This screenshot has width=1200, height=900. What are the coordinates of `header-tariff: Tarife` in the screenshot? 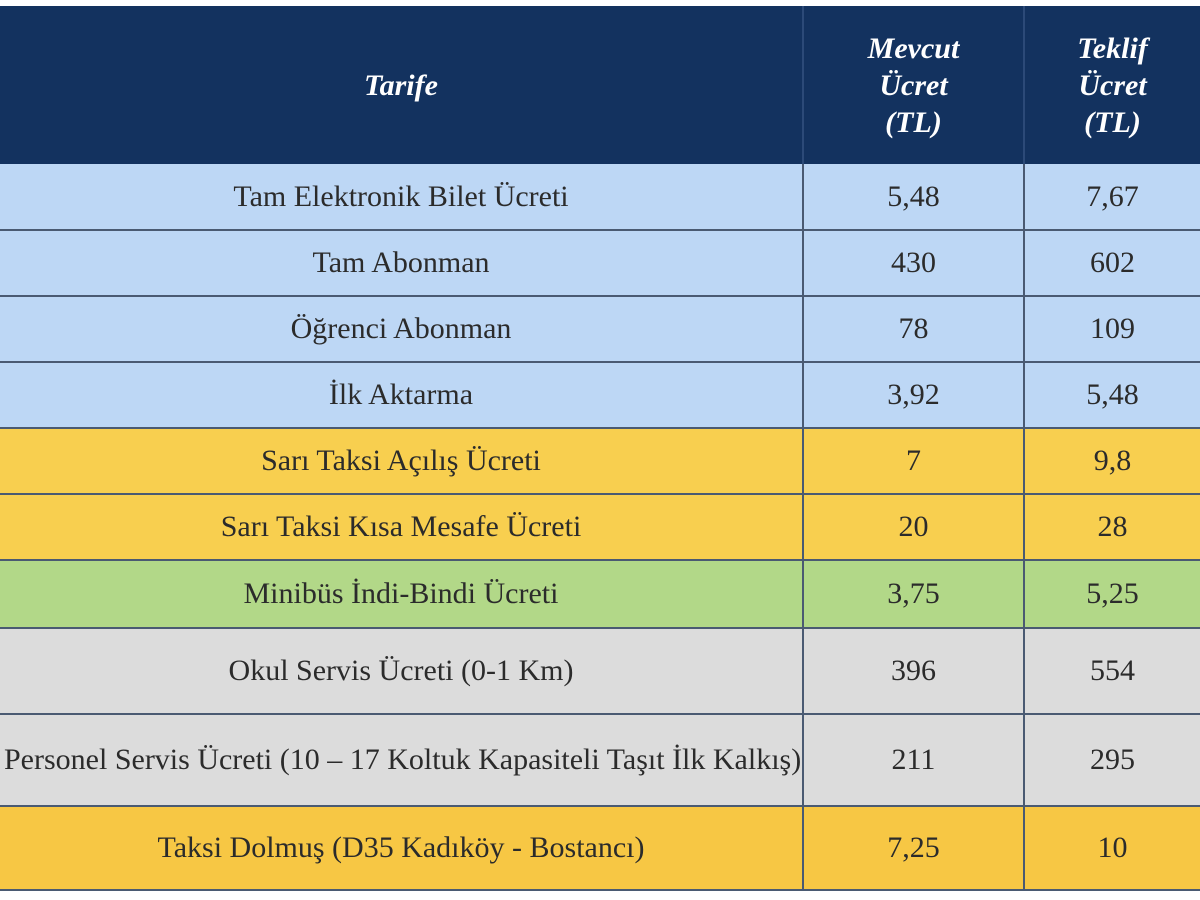 It's located at (402, 85).